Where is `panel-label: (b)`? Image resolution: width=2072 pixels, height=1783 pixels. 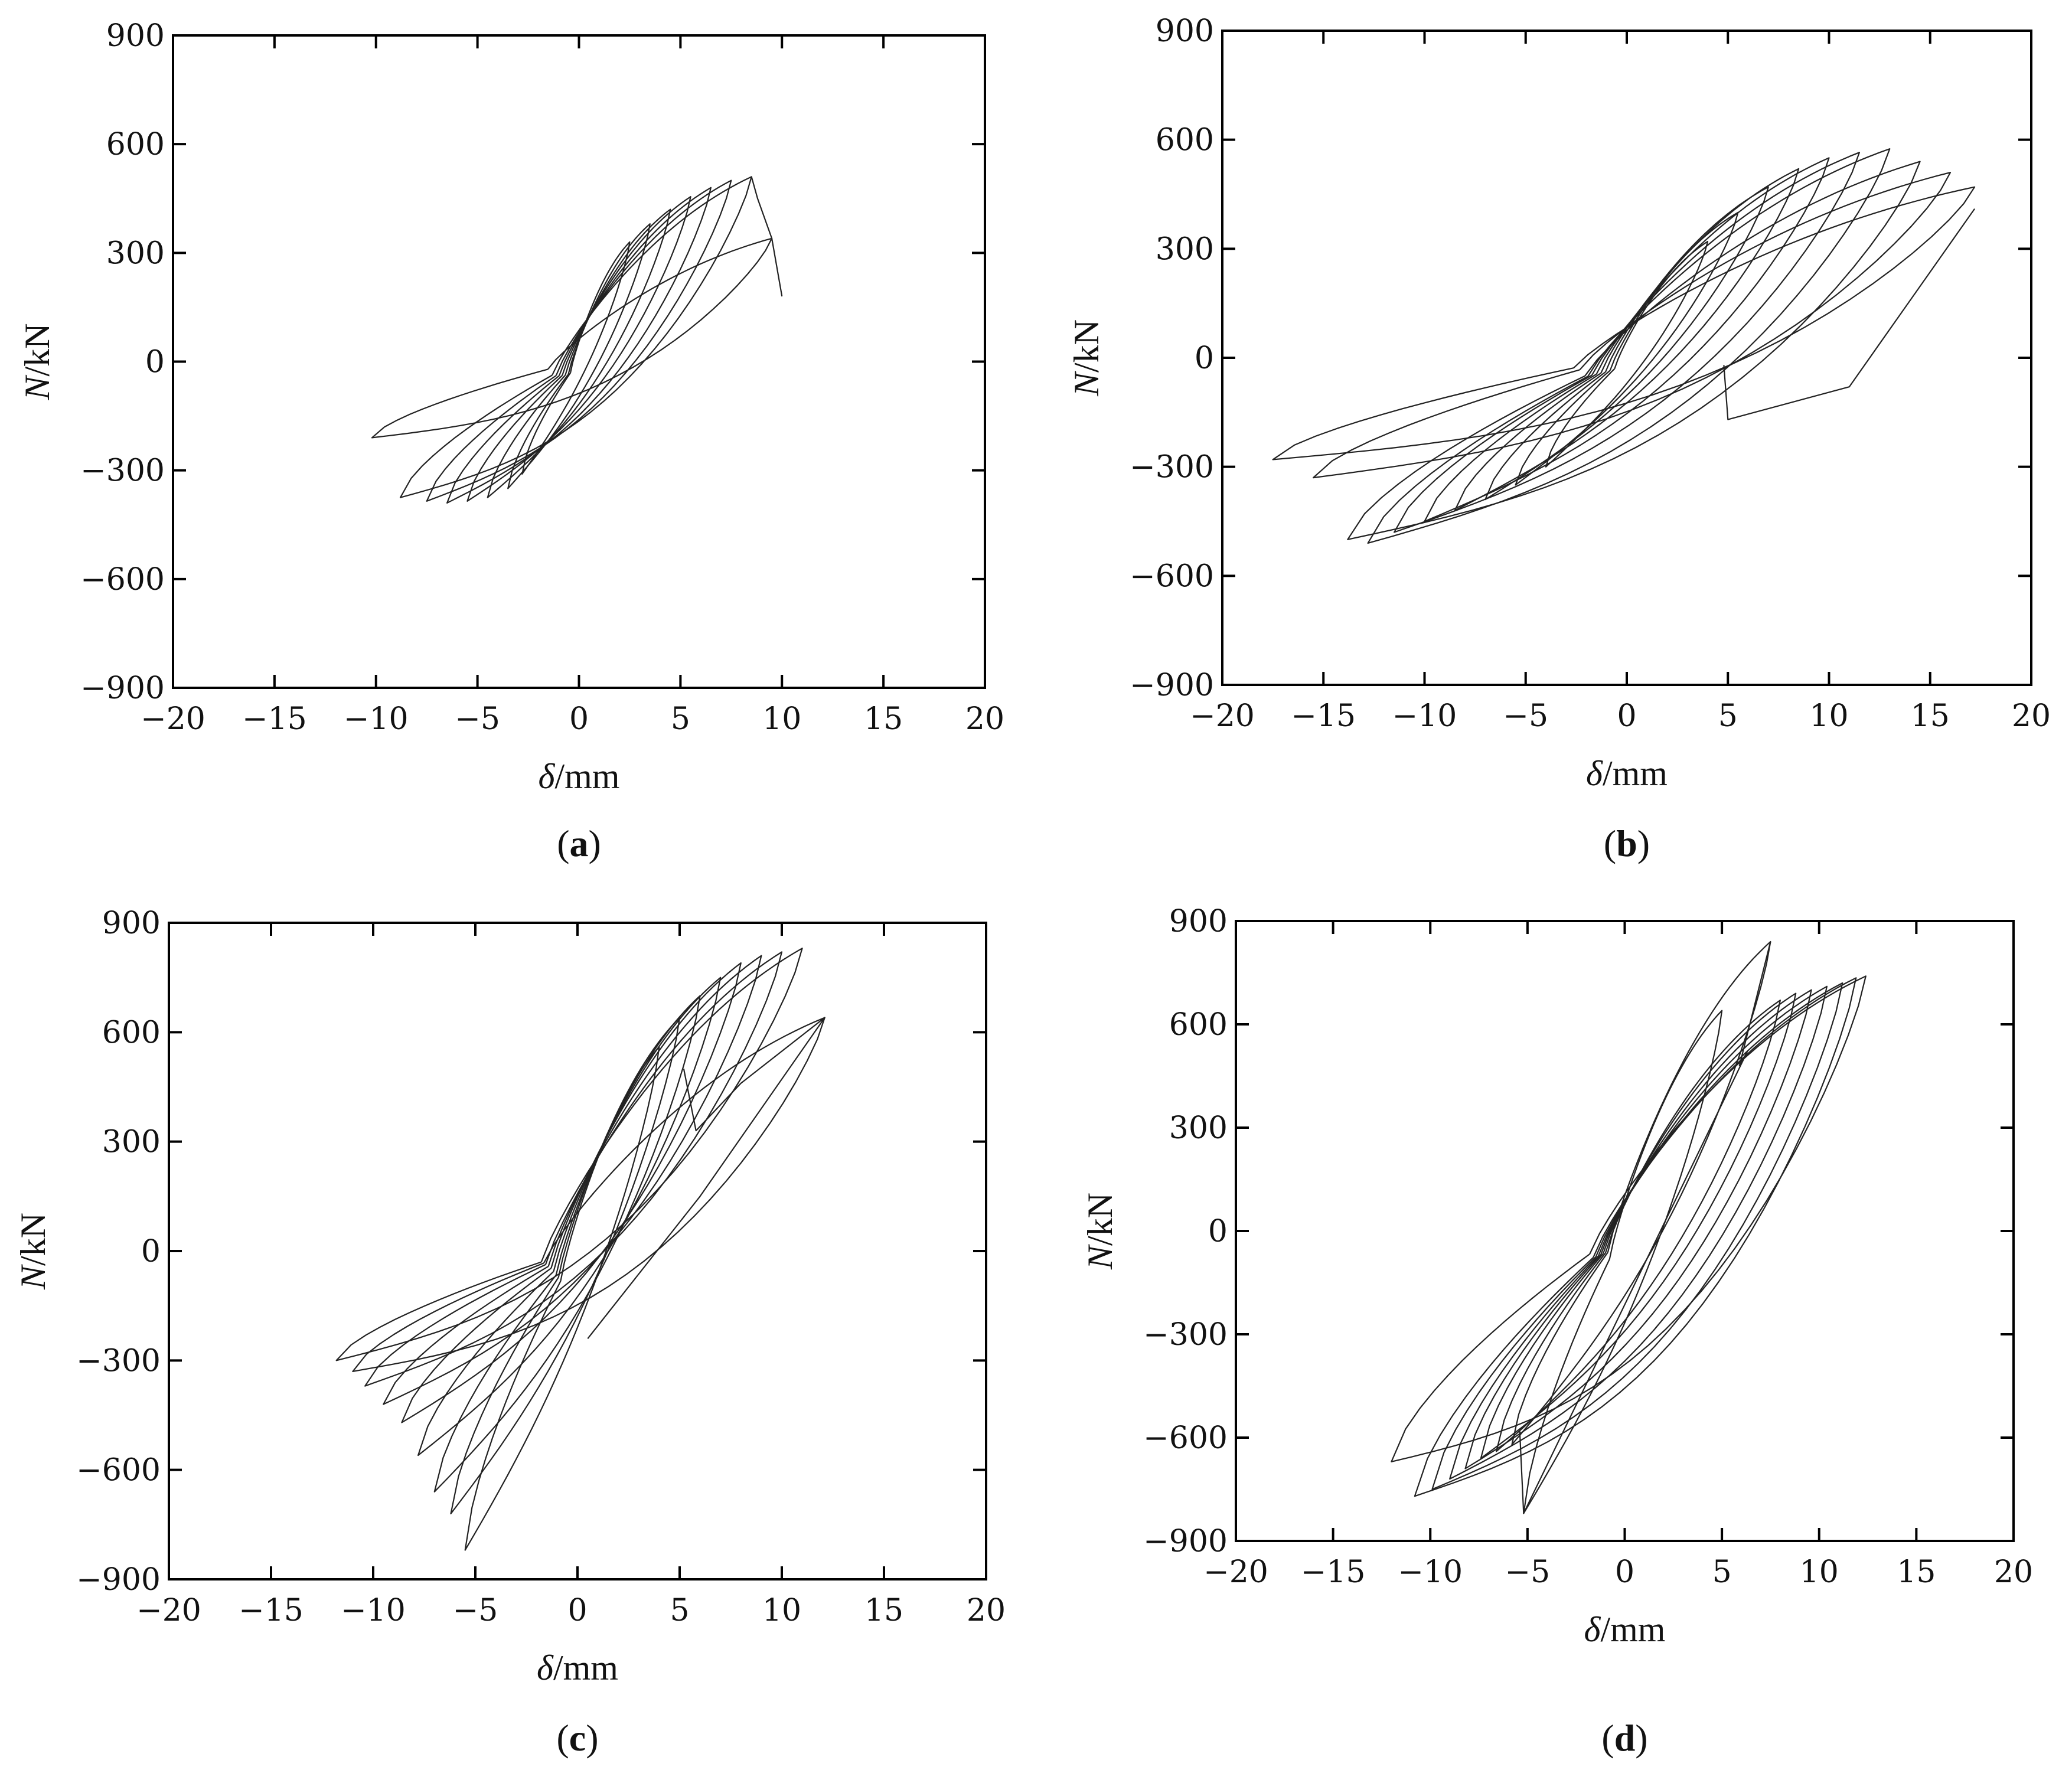
panel-label: (b) is located at coordinates (1627, 843).